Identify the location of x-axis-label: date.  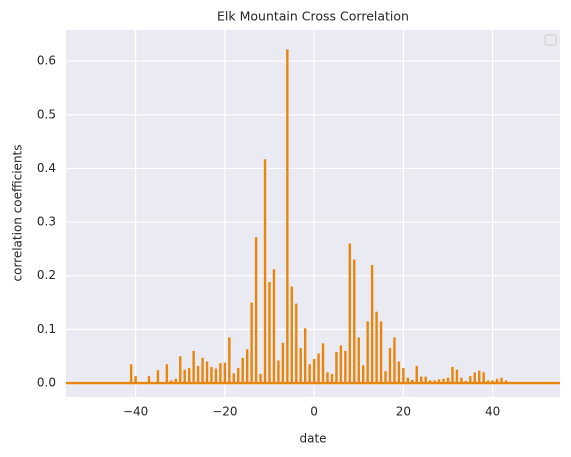
(312, 439).